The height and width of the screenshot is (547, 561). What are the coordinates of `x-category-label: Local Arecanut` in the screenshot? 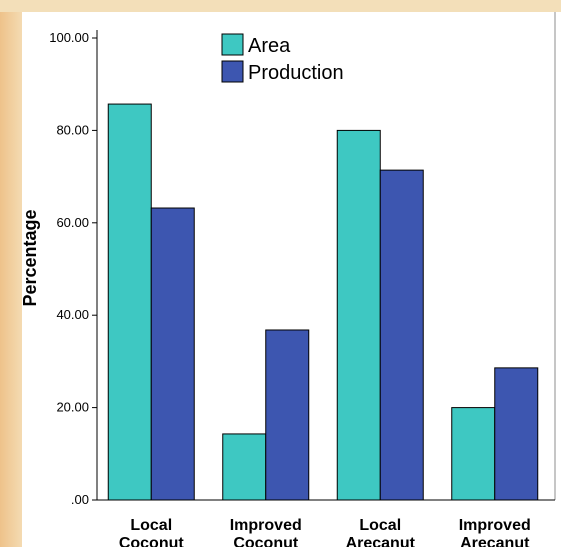 It's located at (381, 532).